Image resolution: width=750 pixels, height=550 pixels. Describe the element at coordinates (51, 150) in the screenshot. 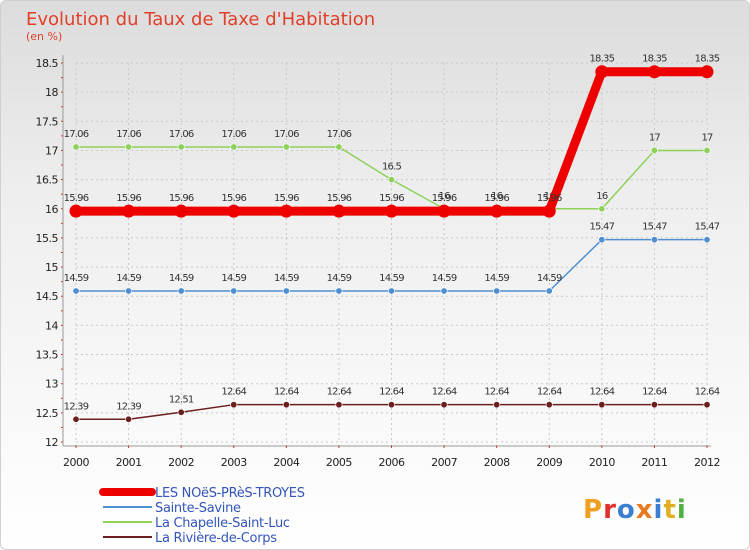

I see `y-tick-label: 17` at that location.